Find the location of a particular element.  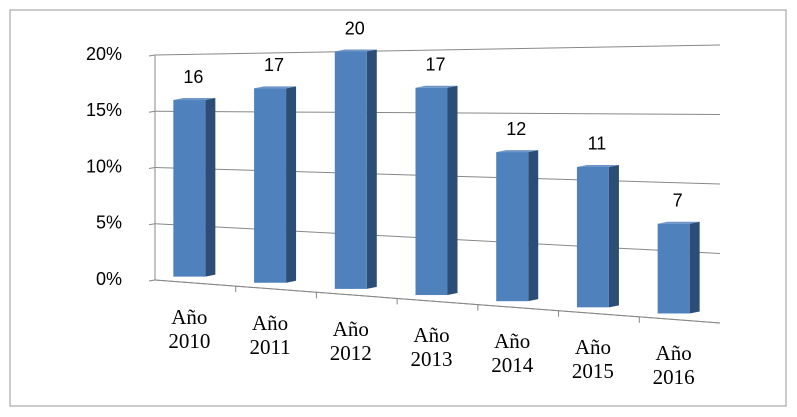

x-axis is located at coordinates (437, 301).